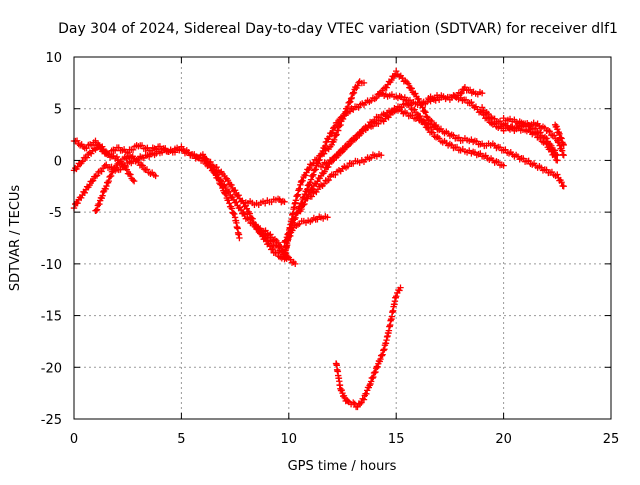 Image resolution: width=640 pixels, height=485 pixels. Describe the element at coordinates (51, 265) in the screenshot. I see `y-tick-label: -10` at that location.